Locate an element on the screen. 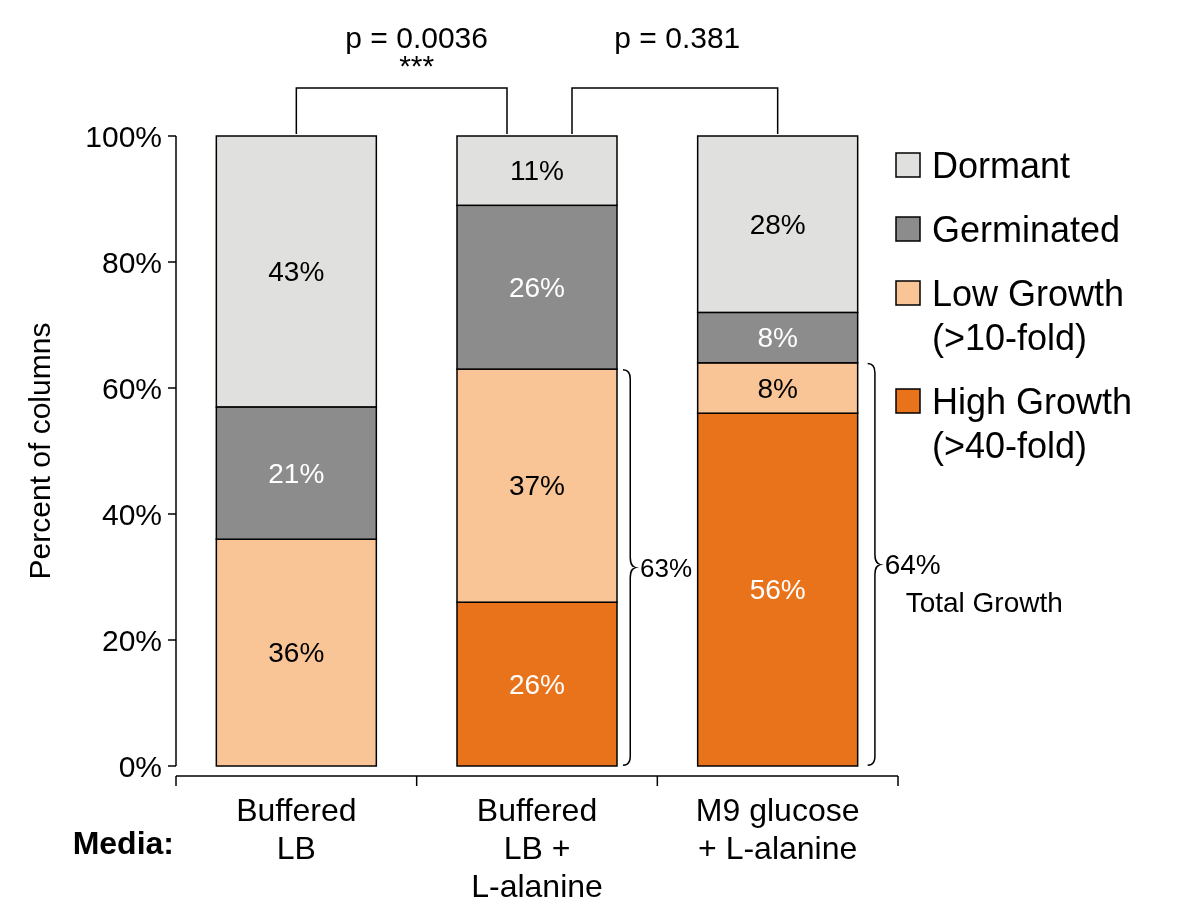 The height and width of the screenshot is (913, 1177). y-tick-label: 0% is located at coordinates (140, 766).